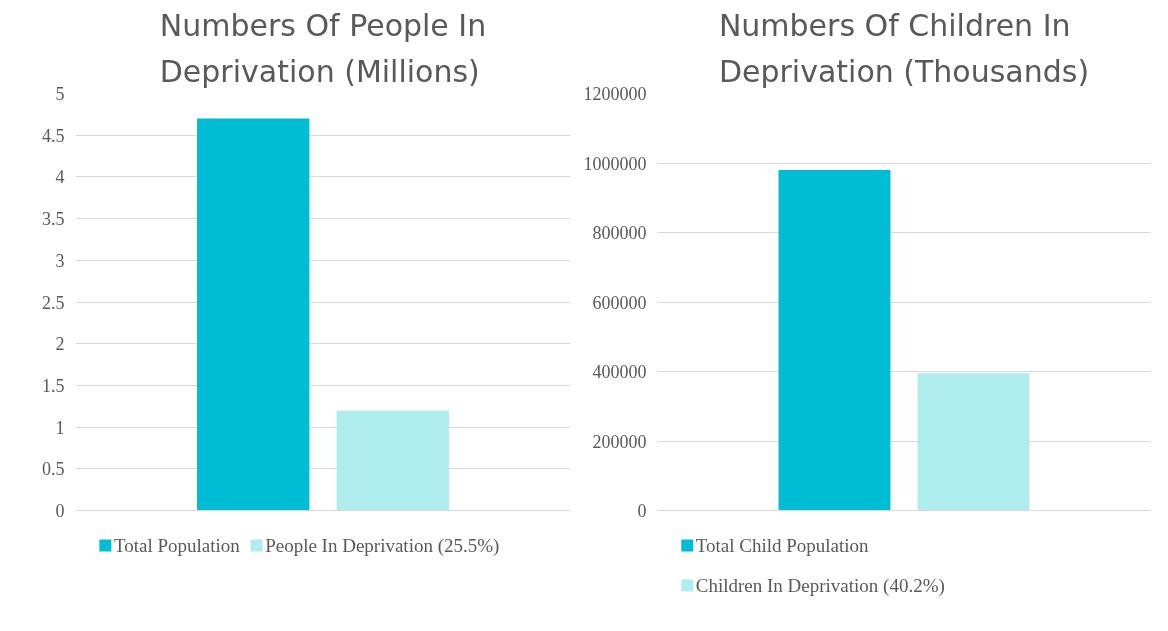 The height and width of the screenshot is (631, 1168). I want to click on y-tick-label: 800000, so click(619, 233).